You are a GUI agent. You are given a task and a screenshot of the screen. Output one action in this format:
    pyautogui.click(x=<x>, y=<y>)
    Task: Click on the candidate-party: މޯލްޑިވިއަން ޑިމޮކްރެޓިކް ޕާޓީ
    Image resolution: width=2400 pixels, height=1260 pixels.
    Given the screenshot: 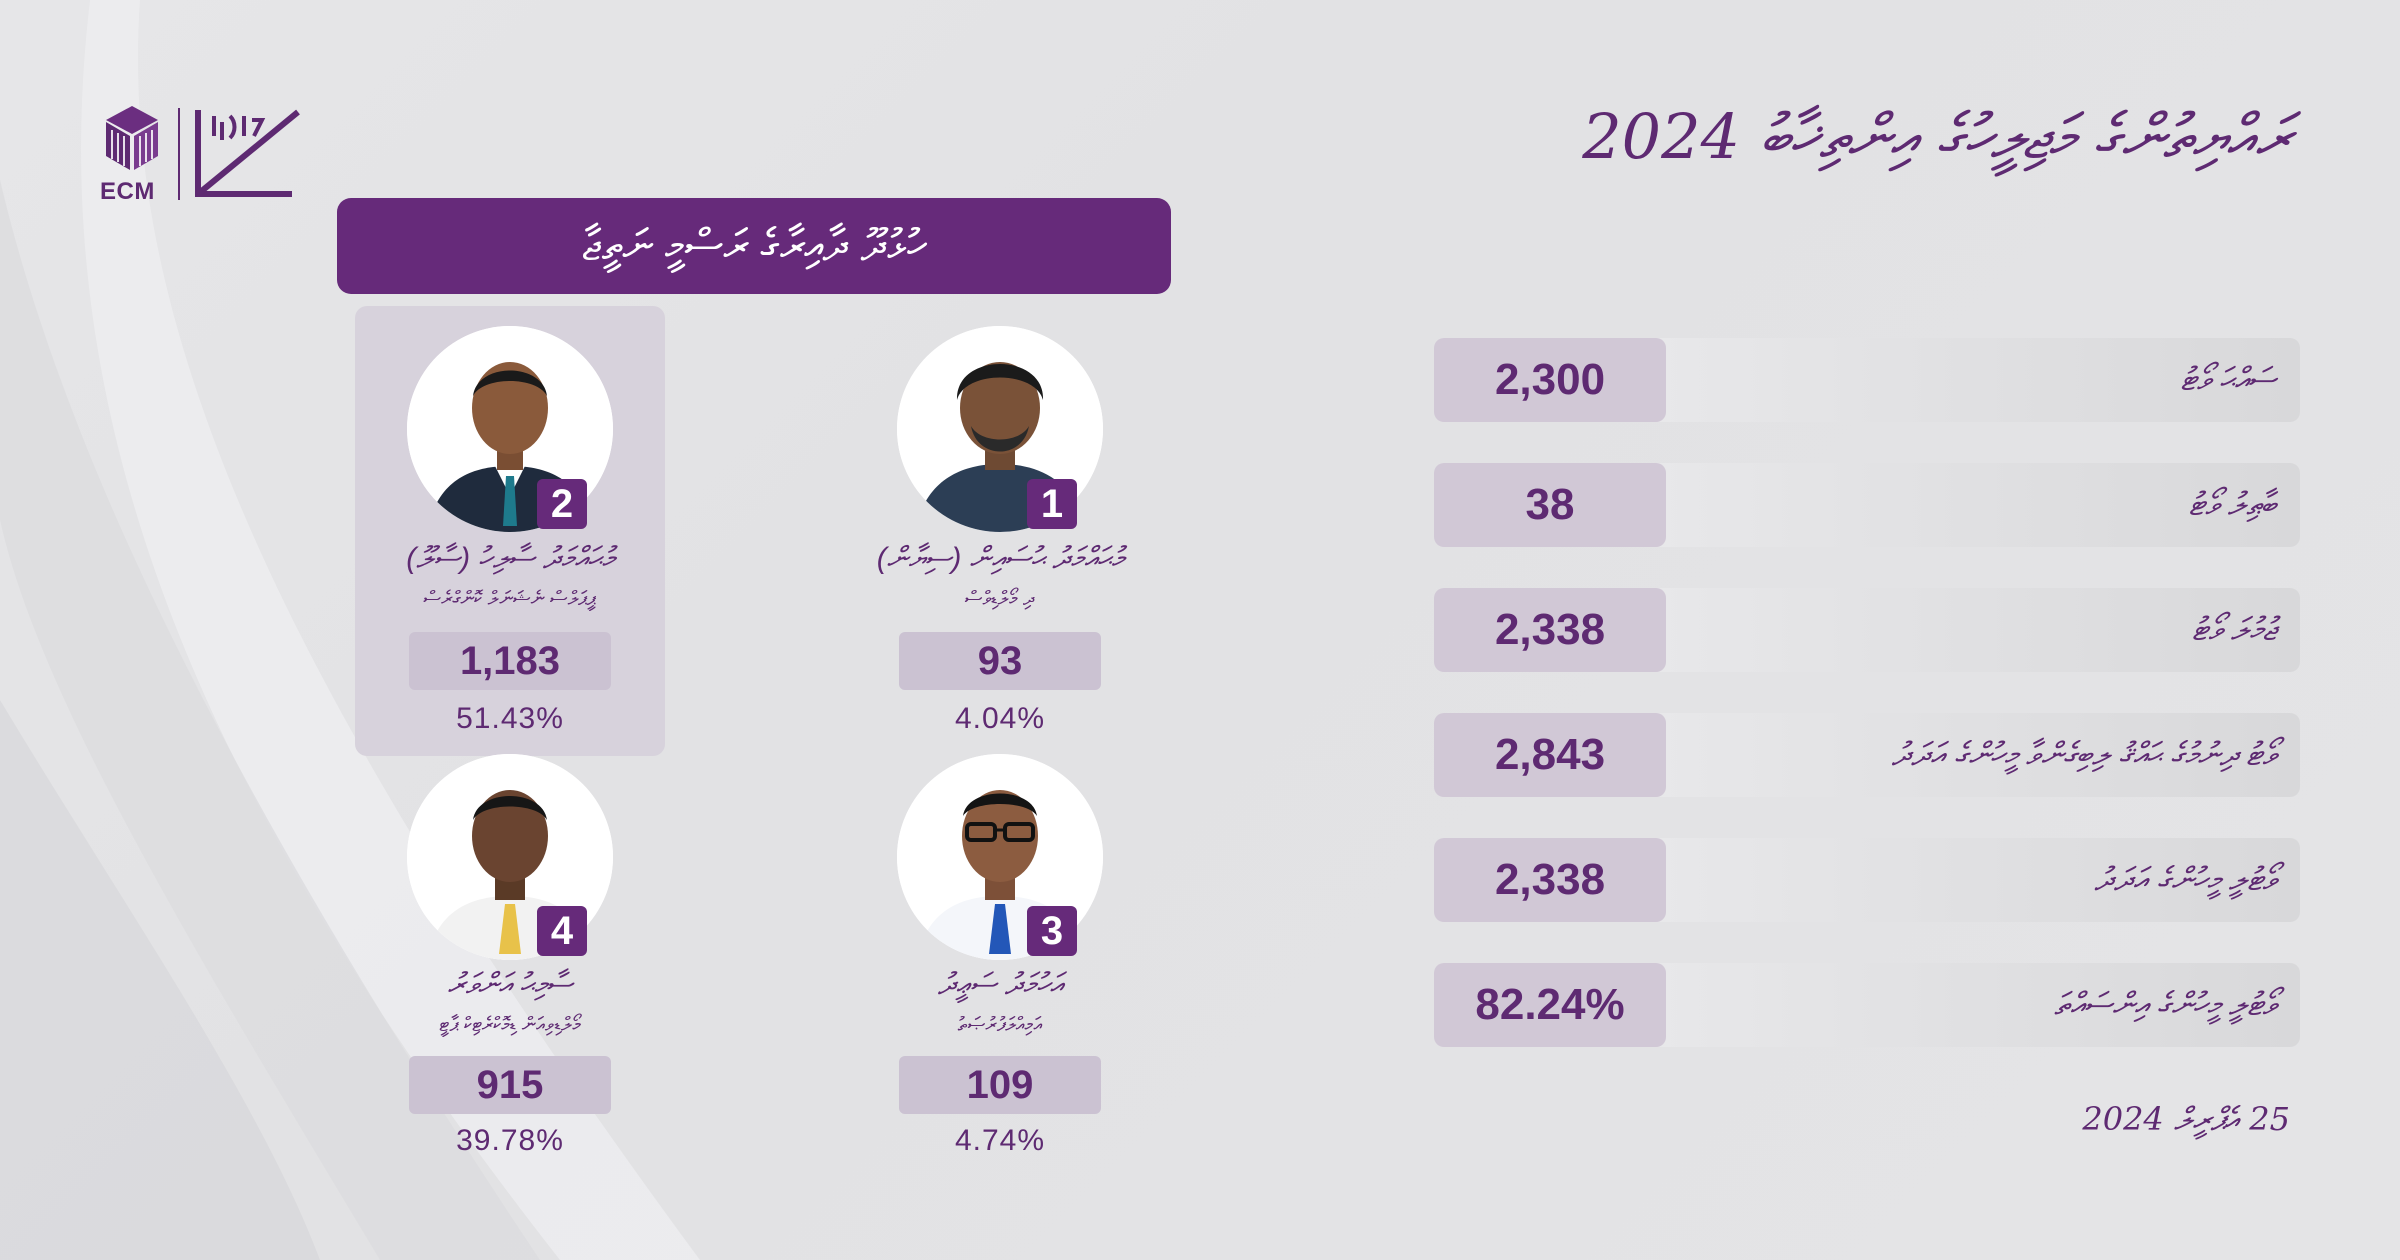 What is the action you would take?
    pyautogui.click(x=510, y=1025)
    